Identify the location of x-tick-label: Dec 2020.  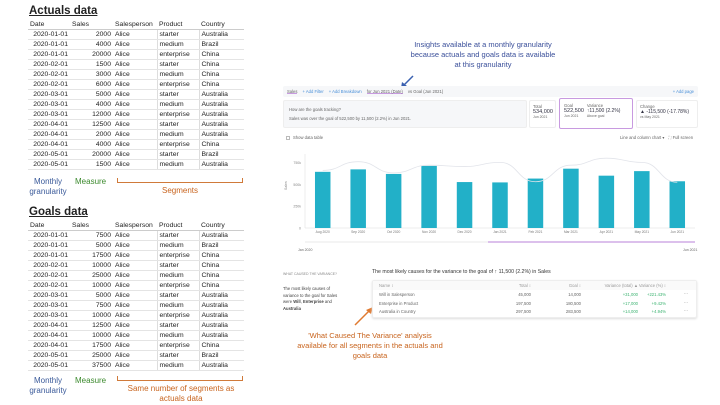
(464, 232).